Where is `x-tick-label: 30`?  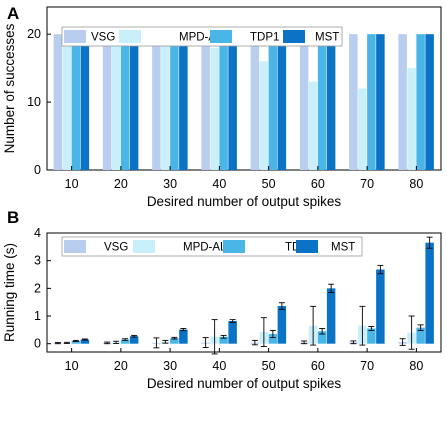 x-tick-label: 30 is located at coordinates (170, 184).